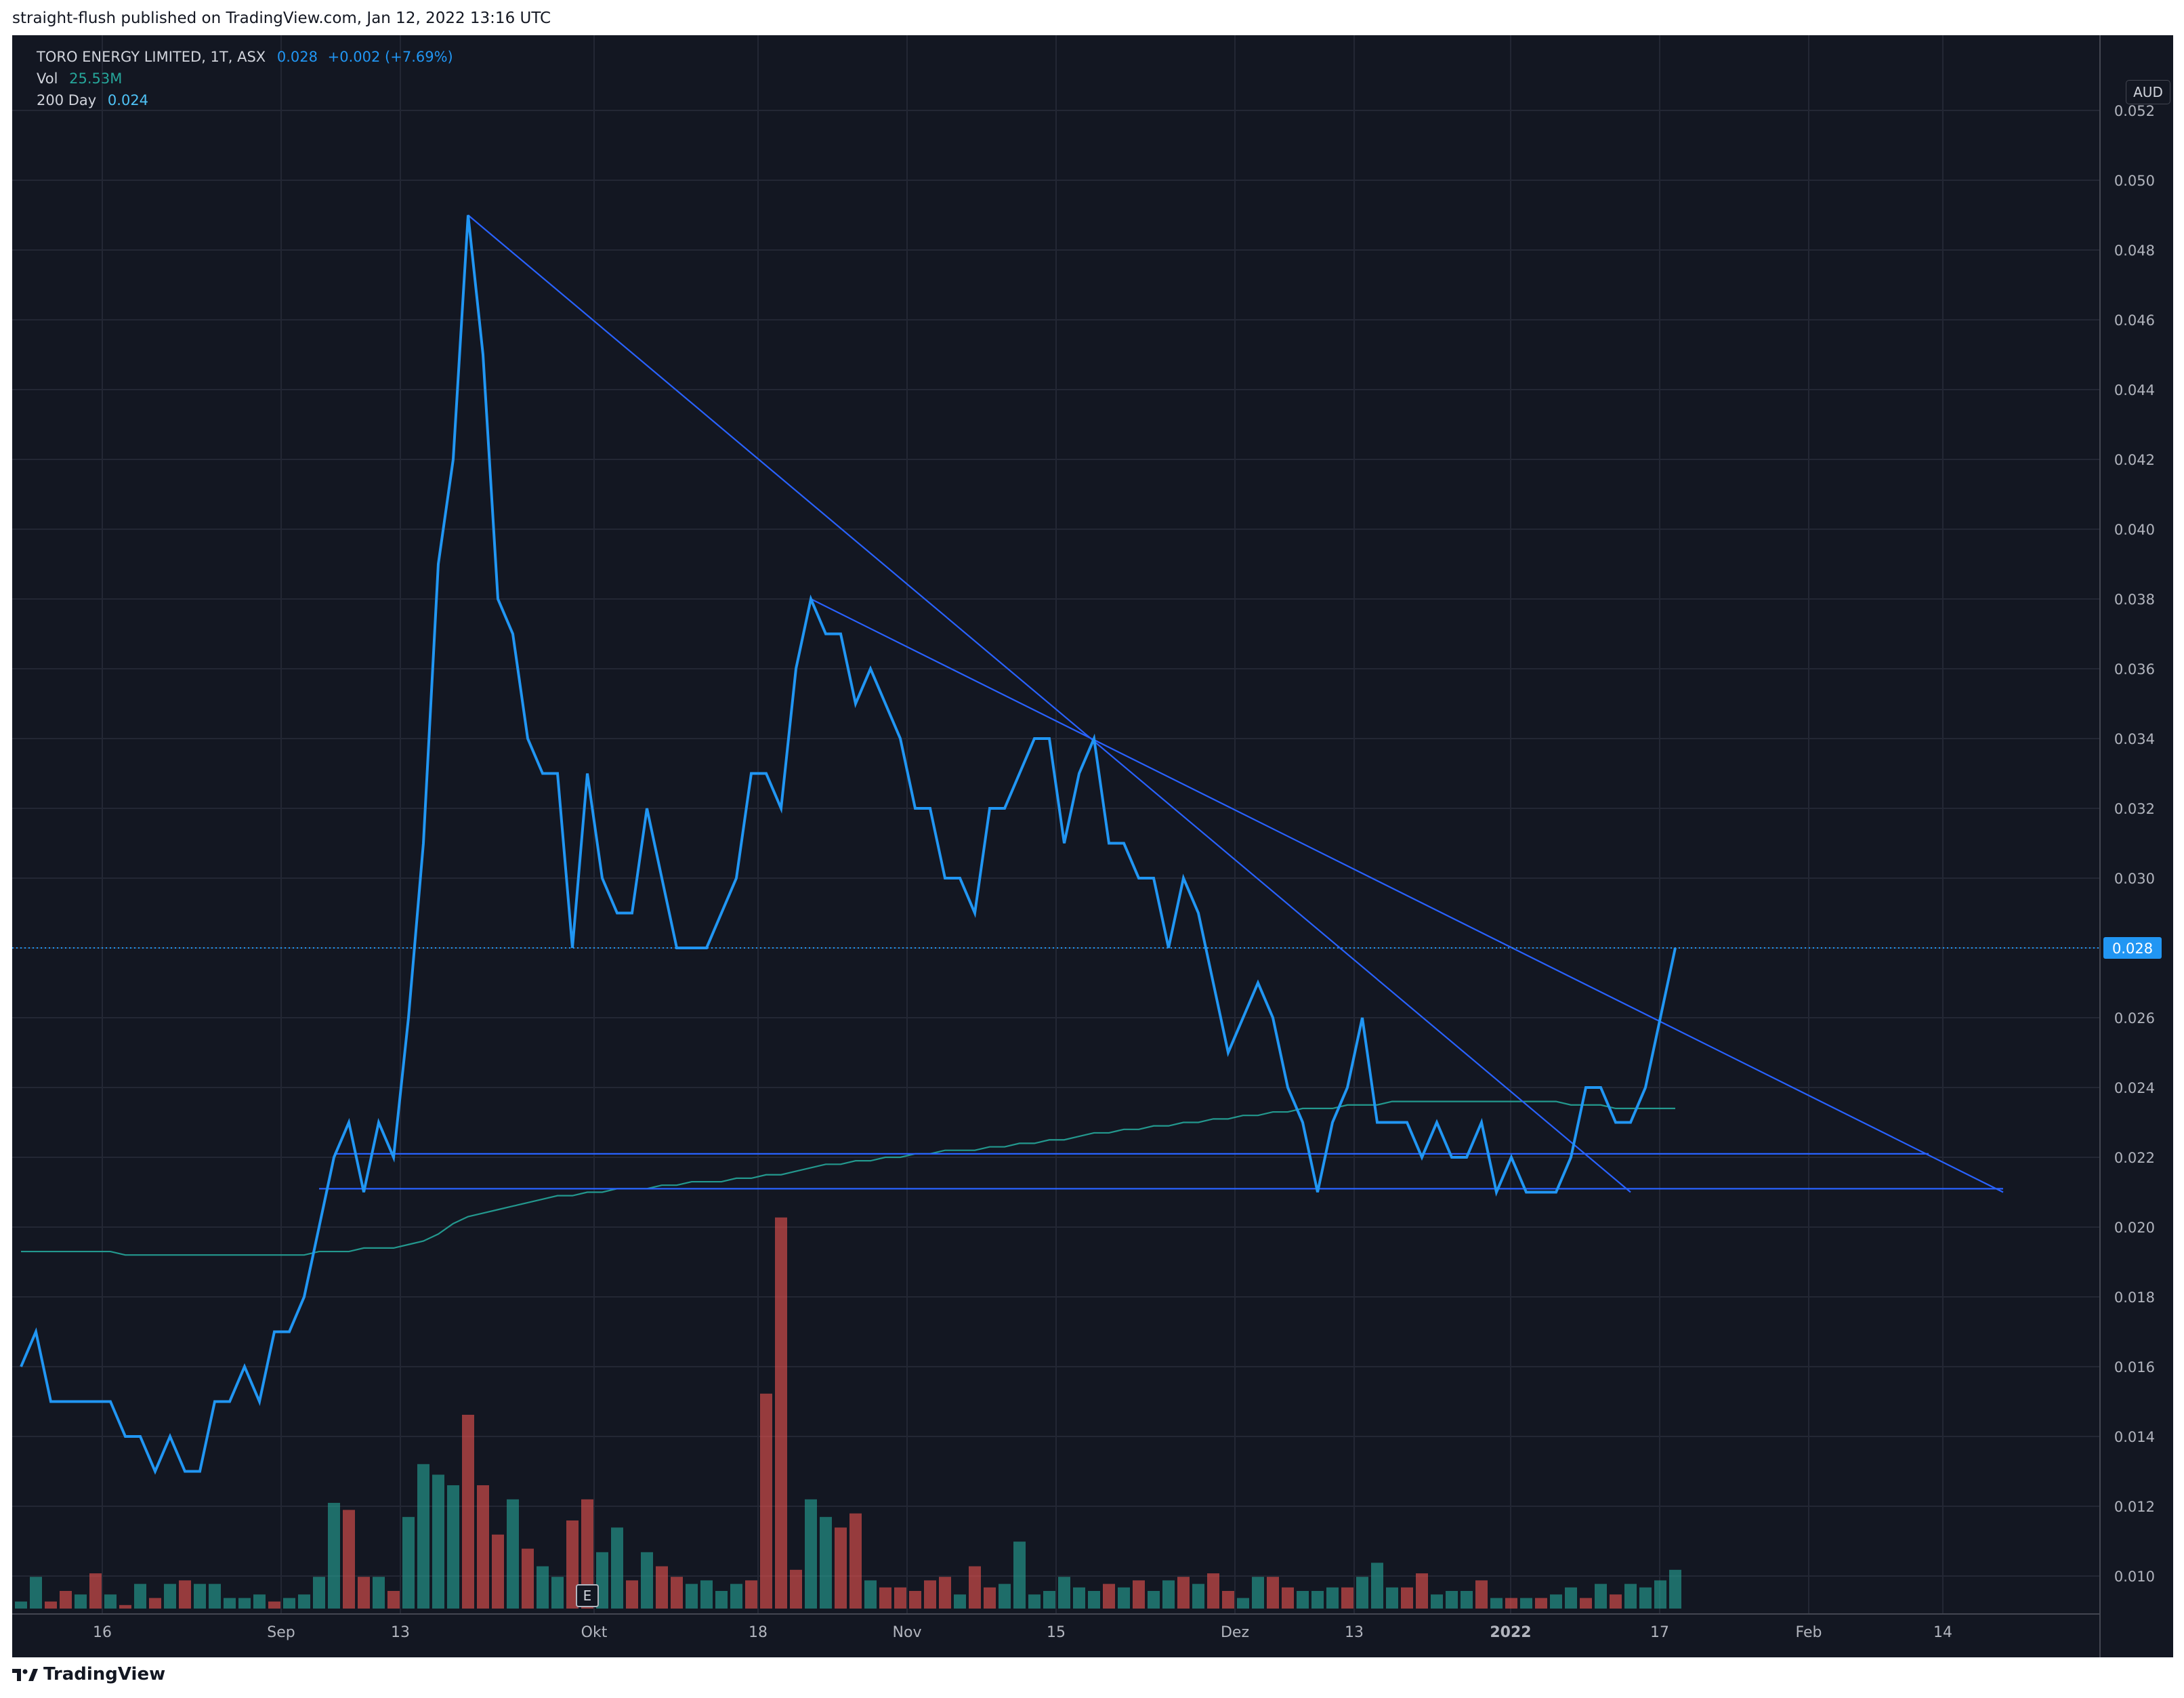  What do you see at coordinates (2134, 1088) in the screenshot?
I see `y-tick-label: 0.024` at bounding box center [2134, 1088].